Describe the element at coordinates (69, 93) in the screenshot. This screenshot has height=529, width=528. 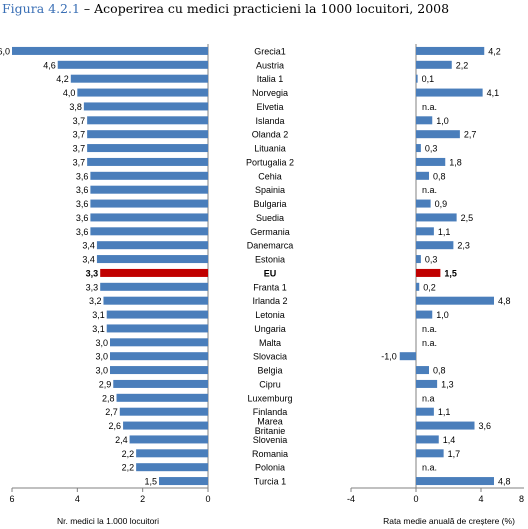
I see `left-bar-value-label: 4,0` at that location.